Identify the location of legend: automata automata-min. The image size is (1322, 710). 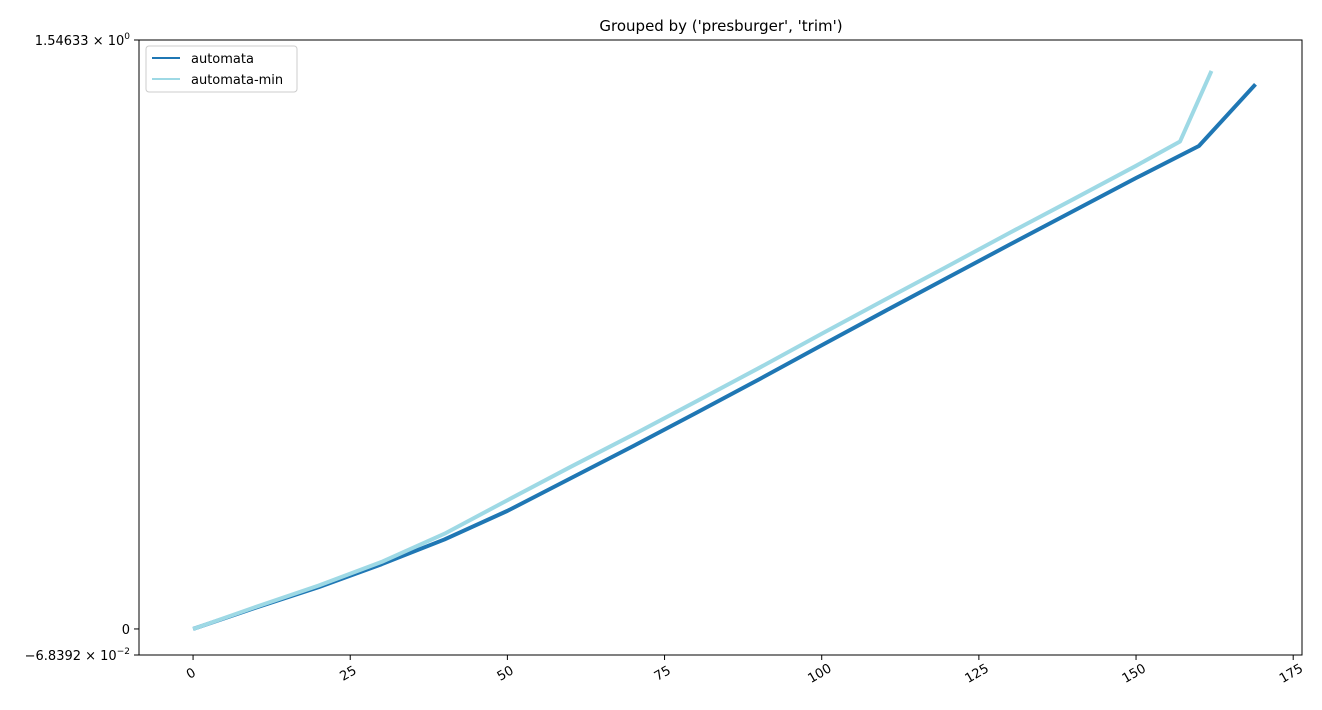
(221, 69).